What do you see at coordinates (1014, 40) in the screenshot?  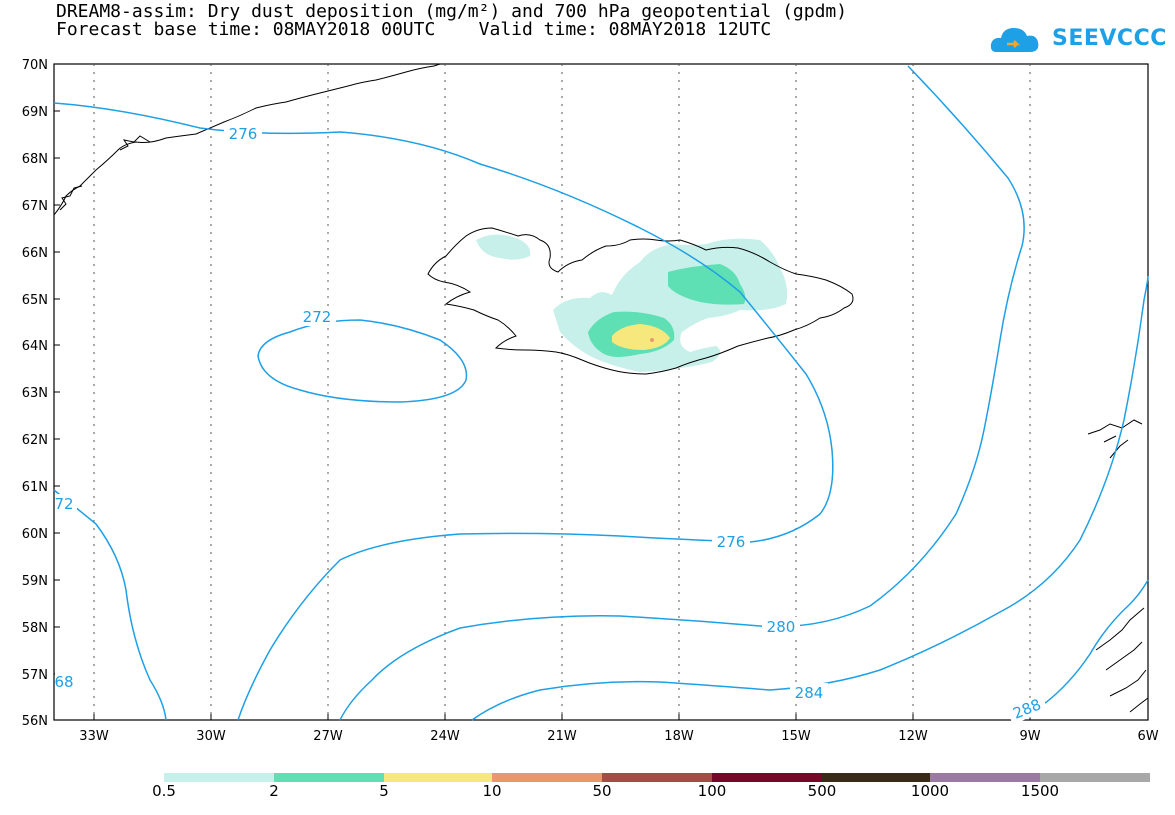 I see `cloud-logo-icon` at bounding box center [1014, 40].